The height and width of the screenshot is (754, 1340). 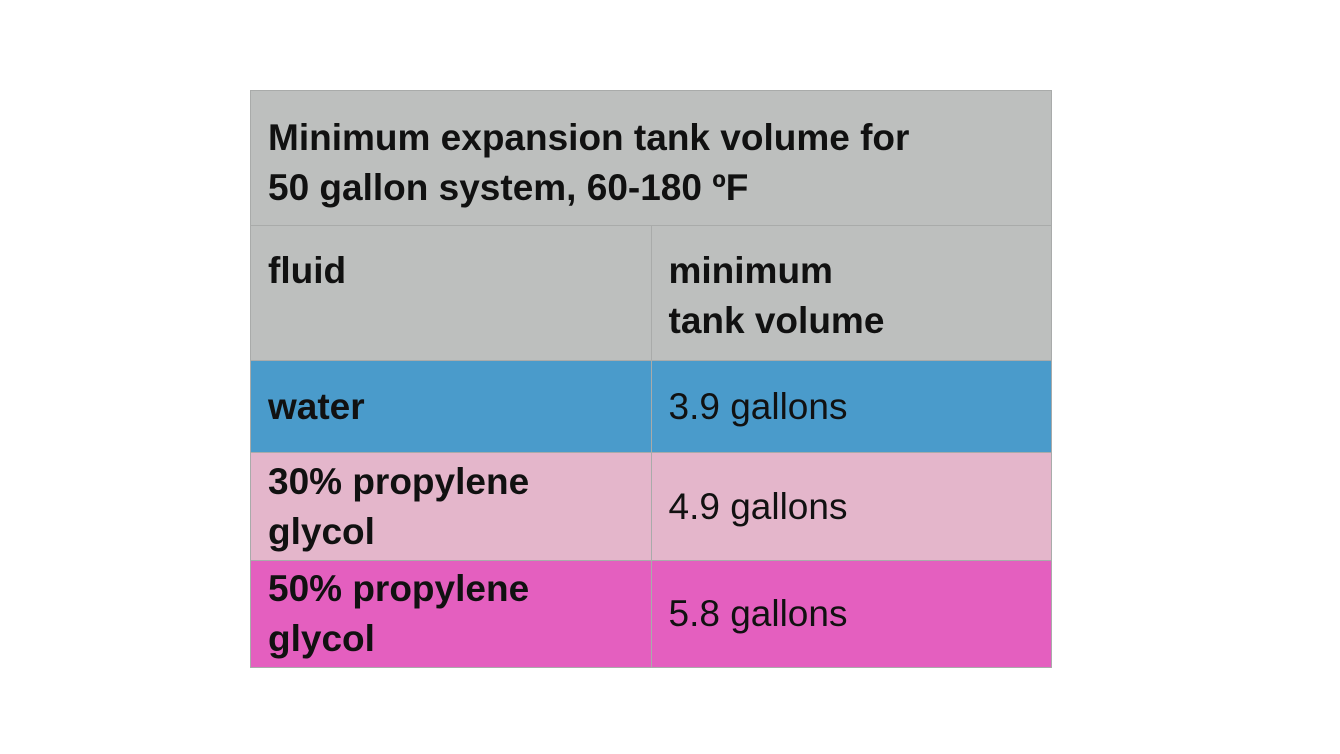 I want to click on header-volume-line-1: minimum, so click(x=750, y=270).